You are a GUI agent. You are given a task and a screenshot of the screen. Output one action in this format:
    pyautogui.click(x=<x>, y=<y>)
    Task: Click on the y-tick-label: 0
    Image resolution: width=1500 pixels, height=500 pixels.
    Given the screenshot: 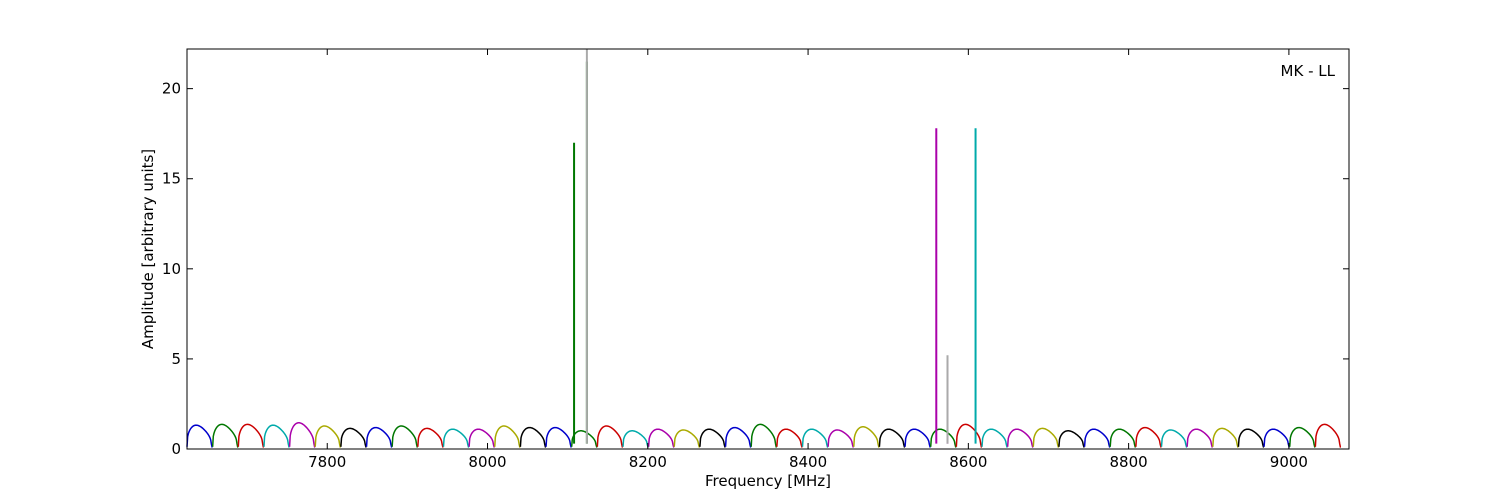 What is the action you would take?
    pyautogui.click(x=176, y=449)
    